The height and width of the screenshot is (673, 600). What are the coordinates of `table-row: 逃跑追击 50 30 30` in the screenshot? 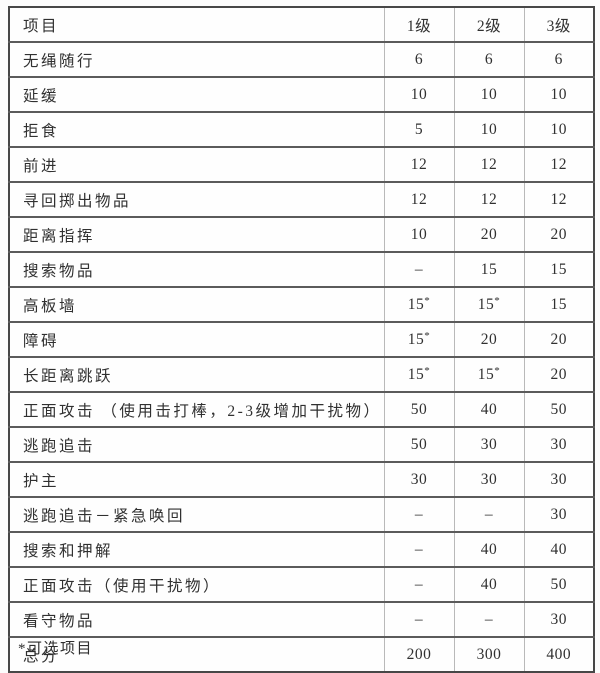 It's located at (301, 444).